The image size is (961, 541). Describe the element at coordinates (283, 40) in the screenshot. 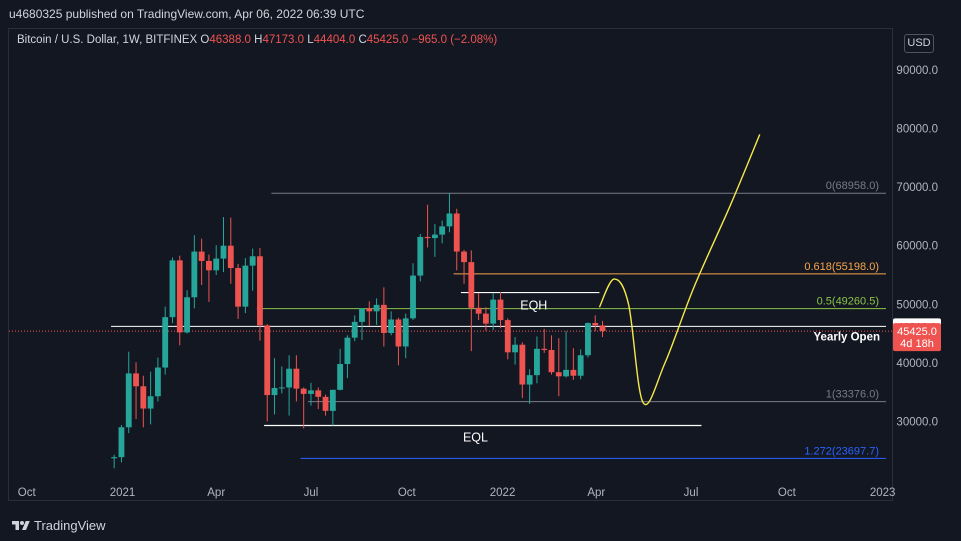

I see `high-value: 47173.0` at that location.